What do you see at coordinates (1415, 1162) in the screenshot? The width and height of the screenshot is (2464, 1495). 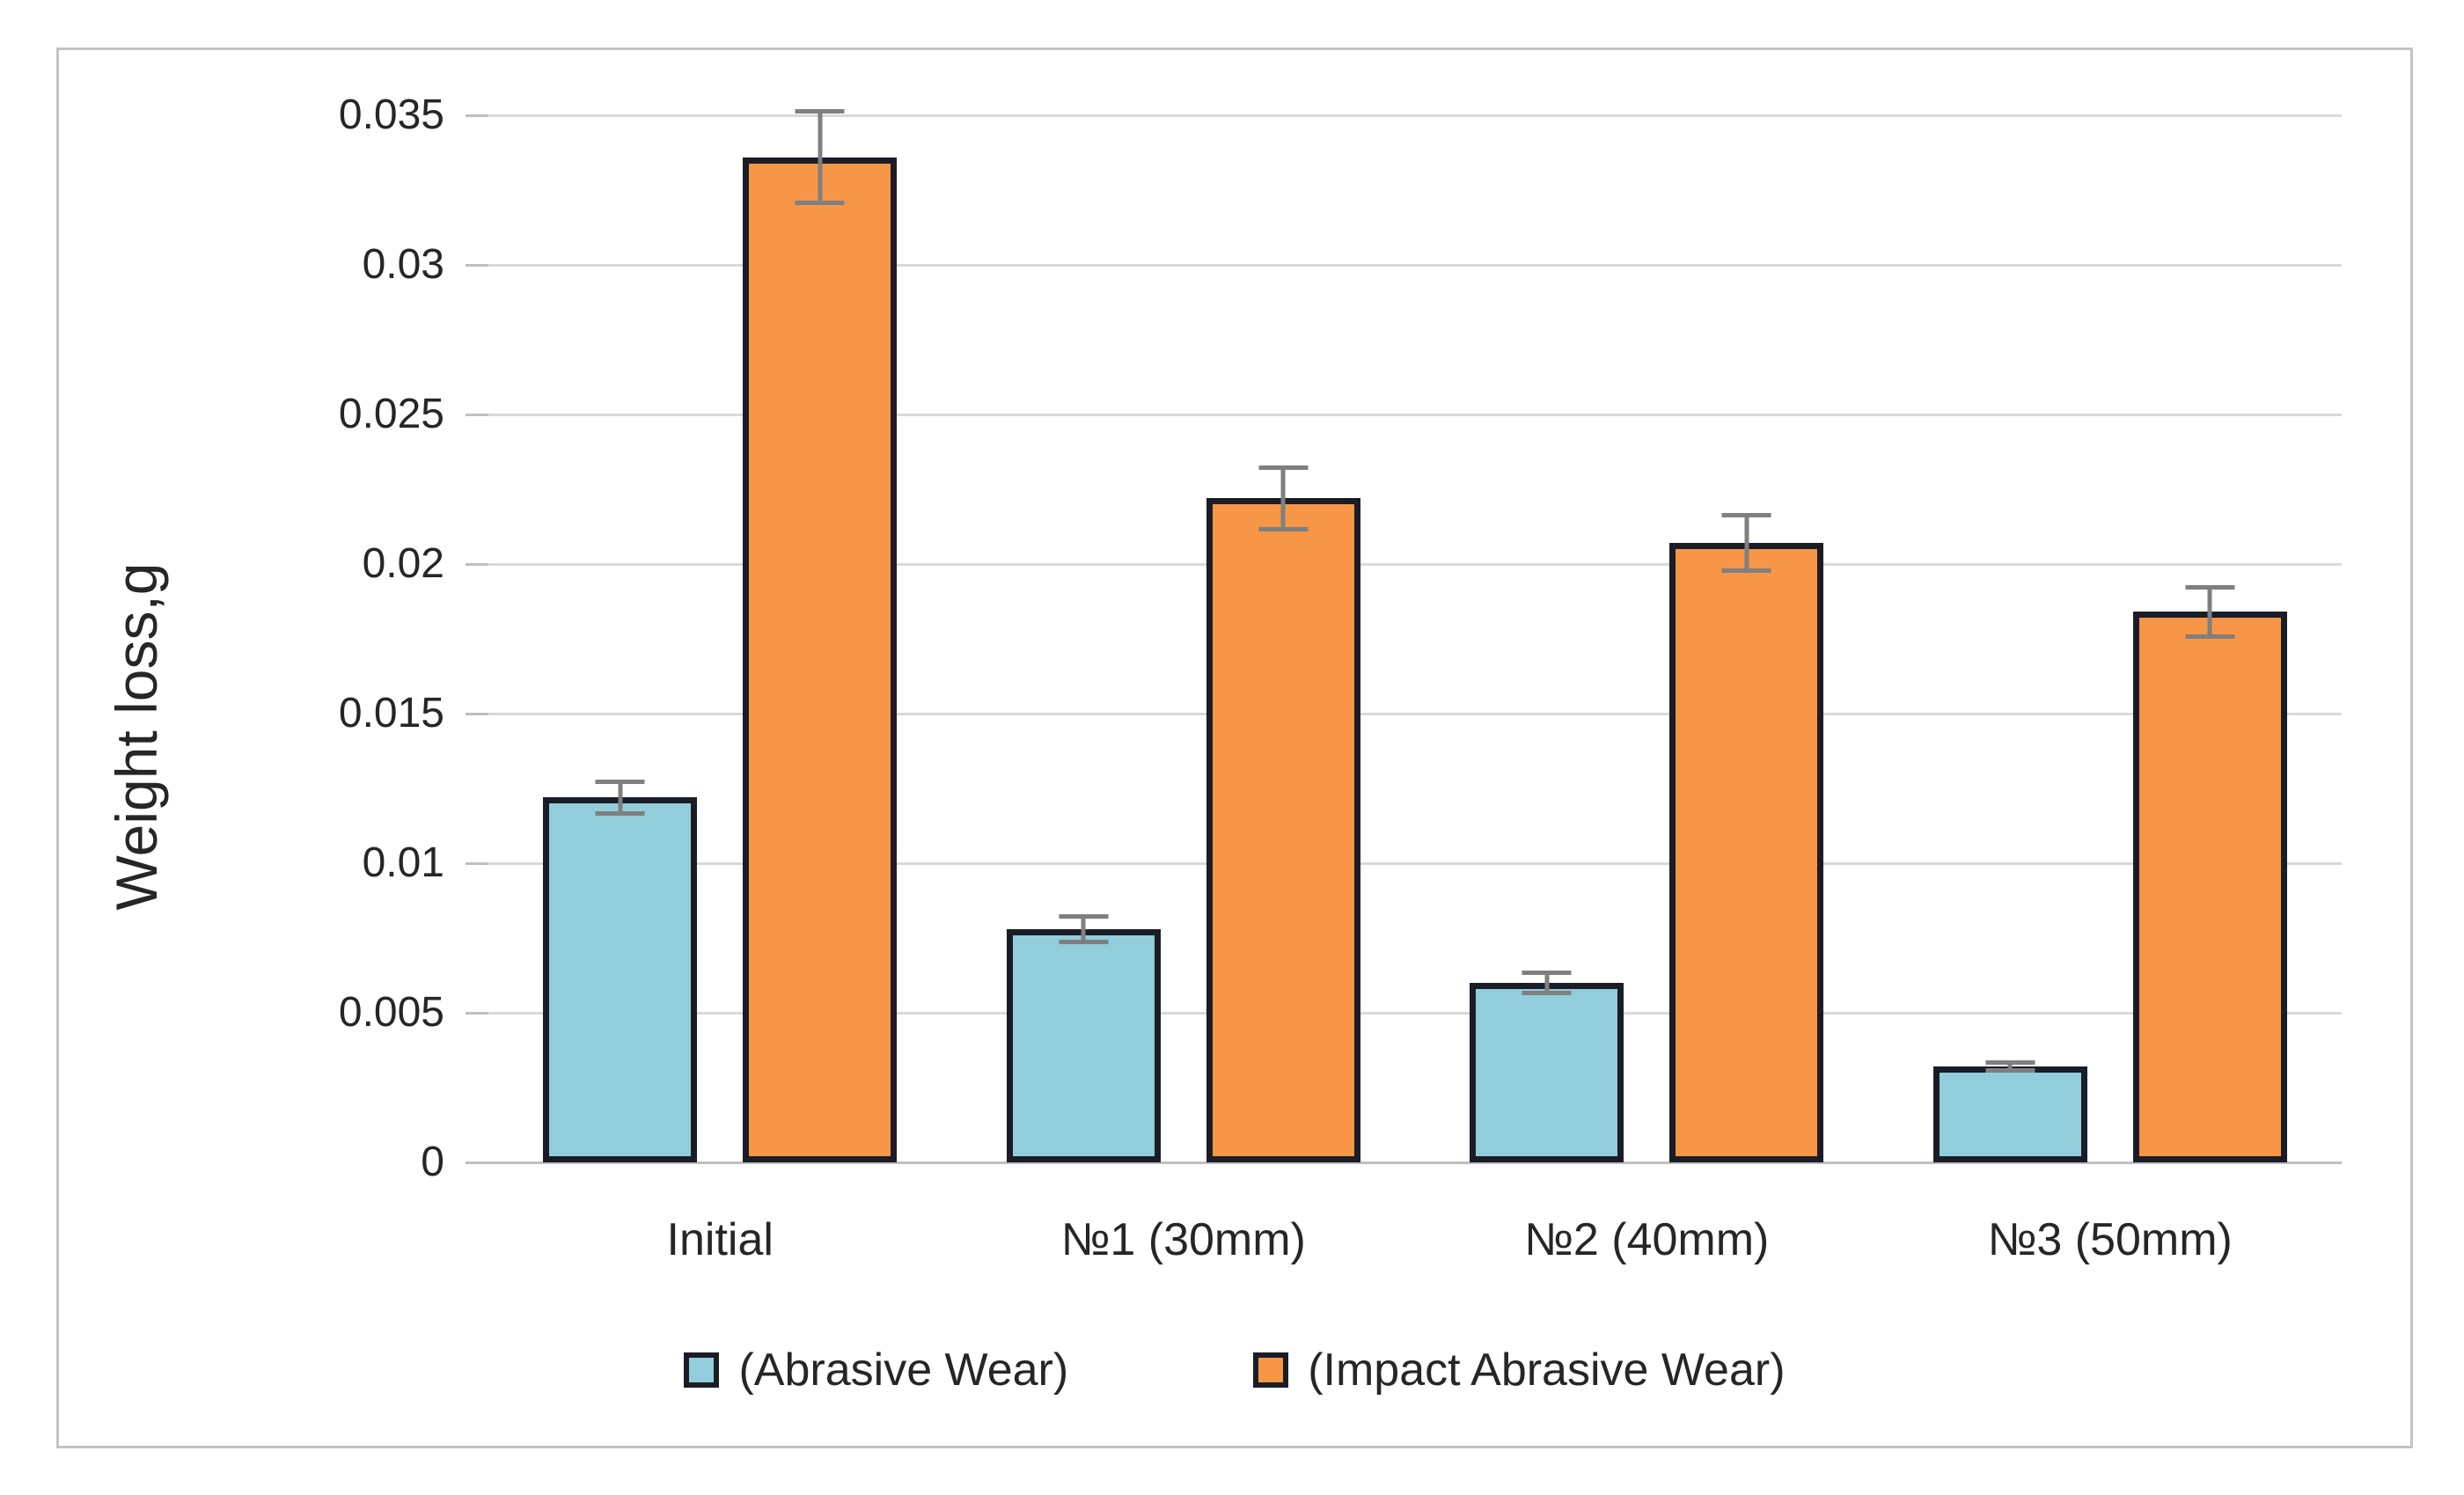 I see `x-axis-baseline` at bounding box center [1415, 1162].